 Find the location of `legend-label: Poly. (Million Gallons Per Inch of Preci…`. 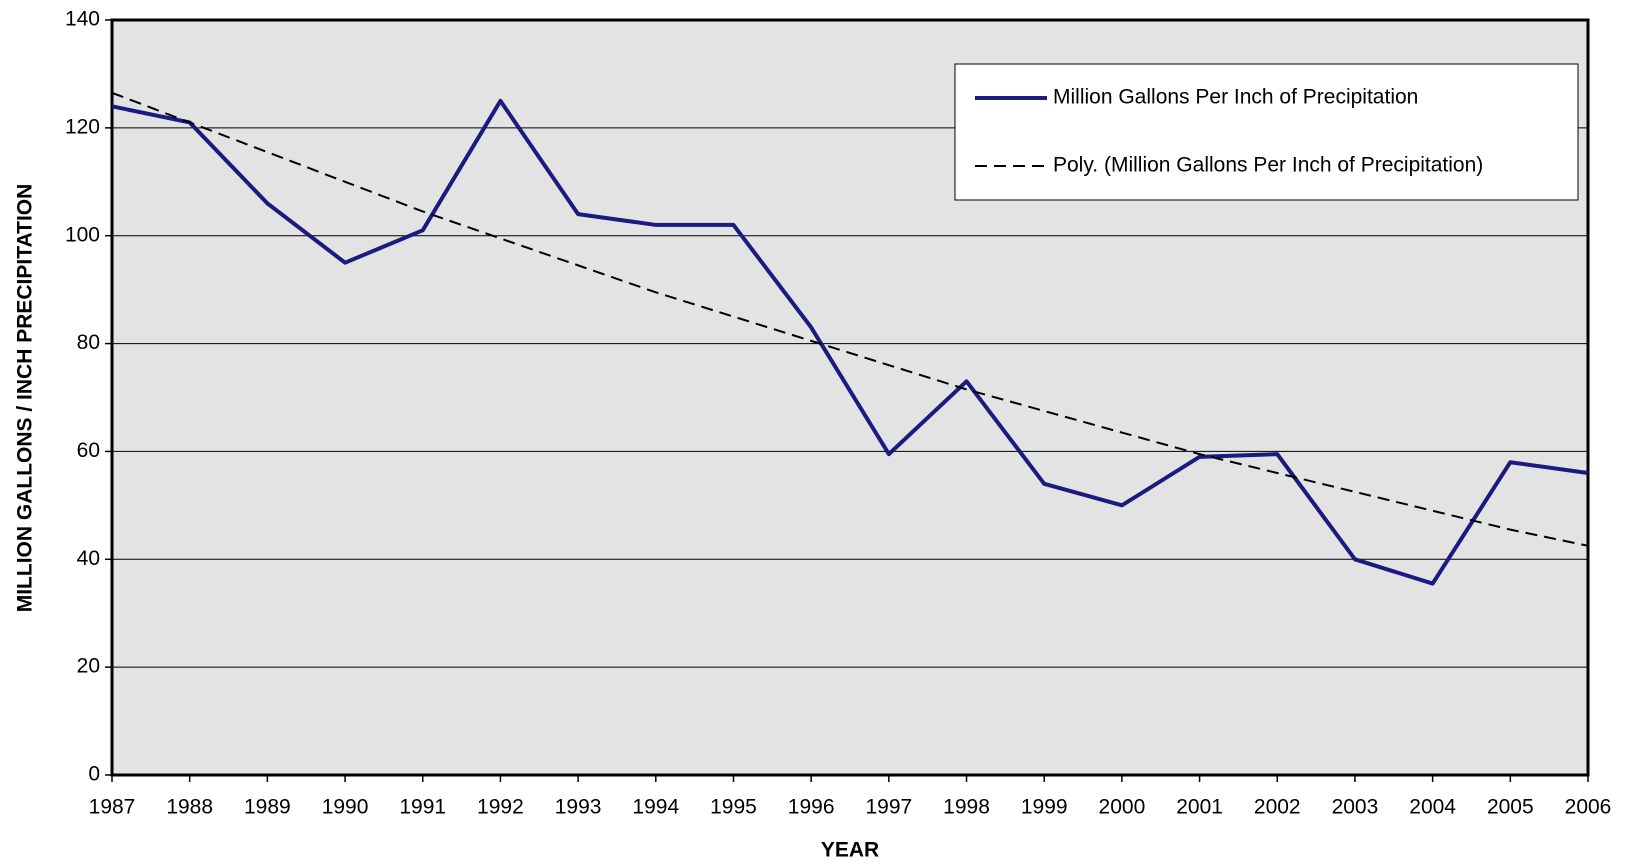

legend-label: Poly. (Million Gallons Per Inch of Preci… is located at coordinates (1268, 165).